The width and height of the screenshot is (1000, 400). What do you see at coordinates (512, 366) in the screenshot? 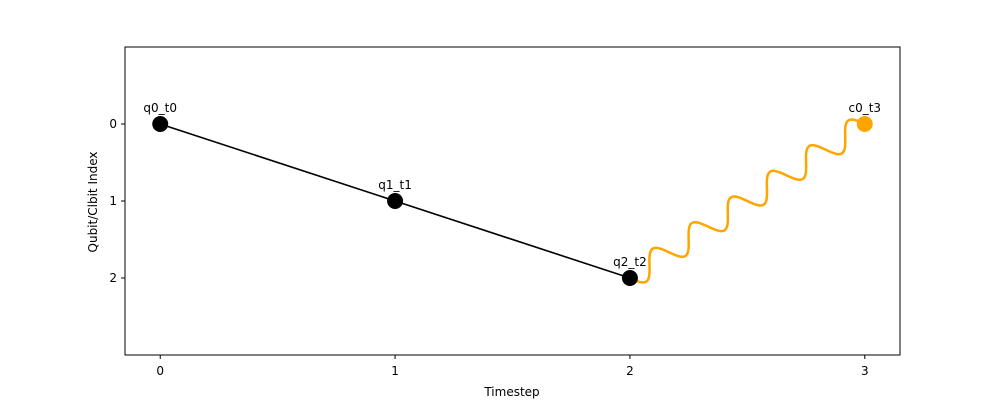
I see `x-axis-ticks: 0 1 2 3` at bounding box center [512, 366].